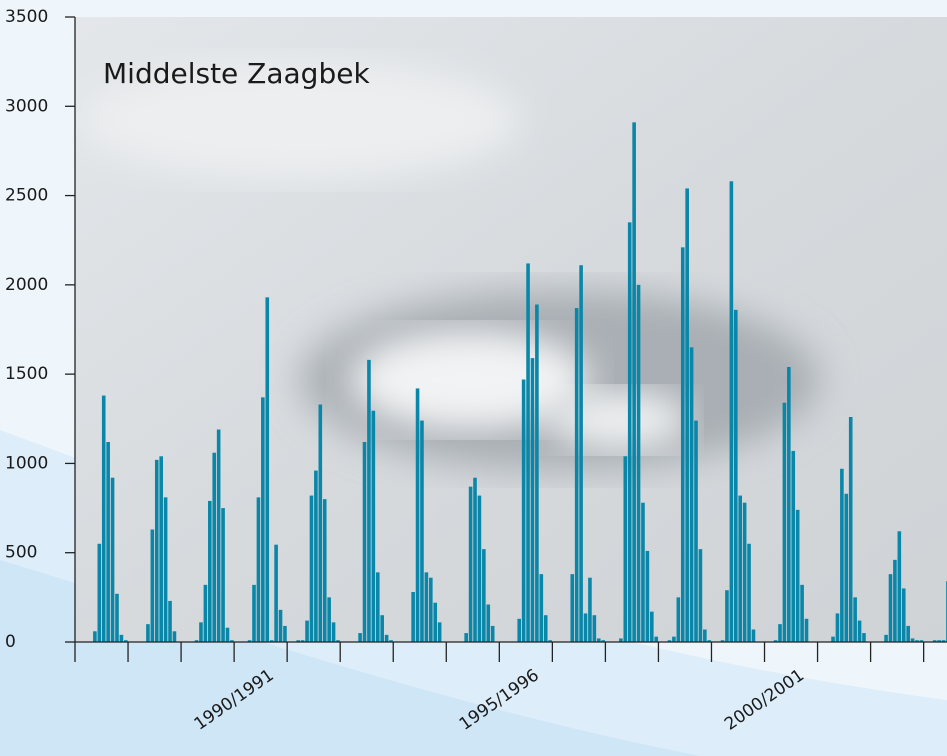 This screenshot has width=947, height=756. Describe the element at coordinates (10, 642) in the screenshot. I see `y-tick-label: 0` at that location.